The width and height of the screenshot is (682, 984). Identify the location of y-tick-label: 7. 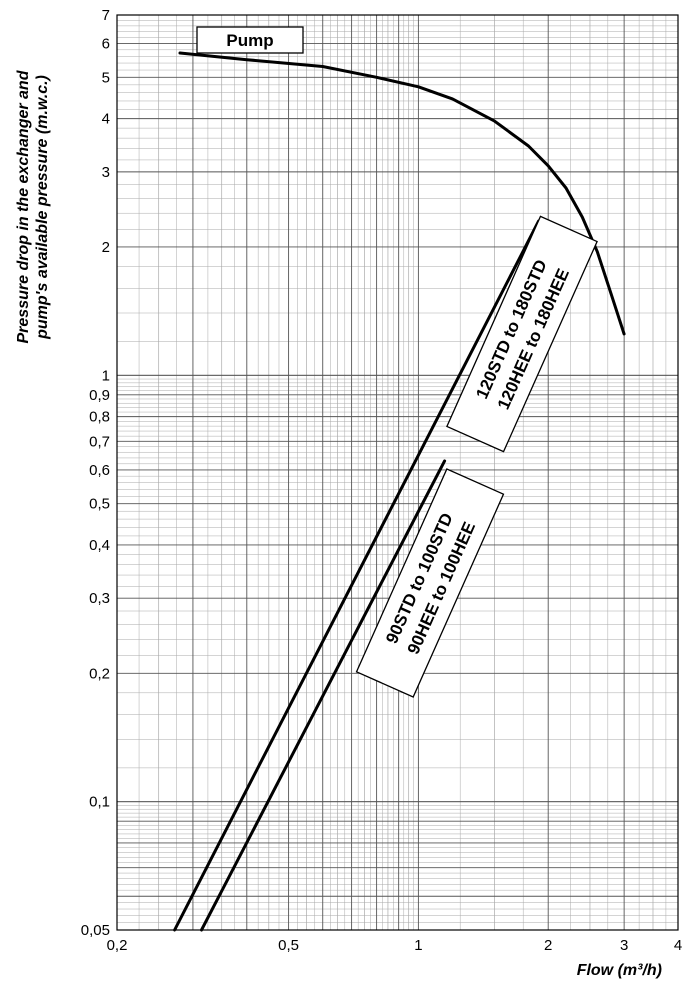
(106, 15).